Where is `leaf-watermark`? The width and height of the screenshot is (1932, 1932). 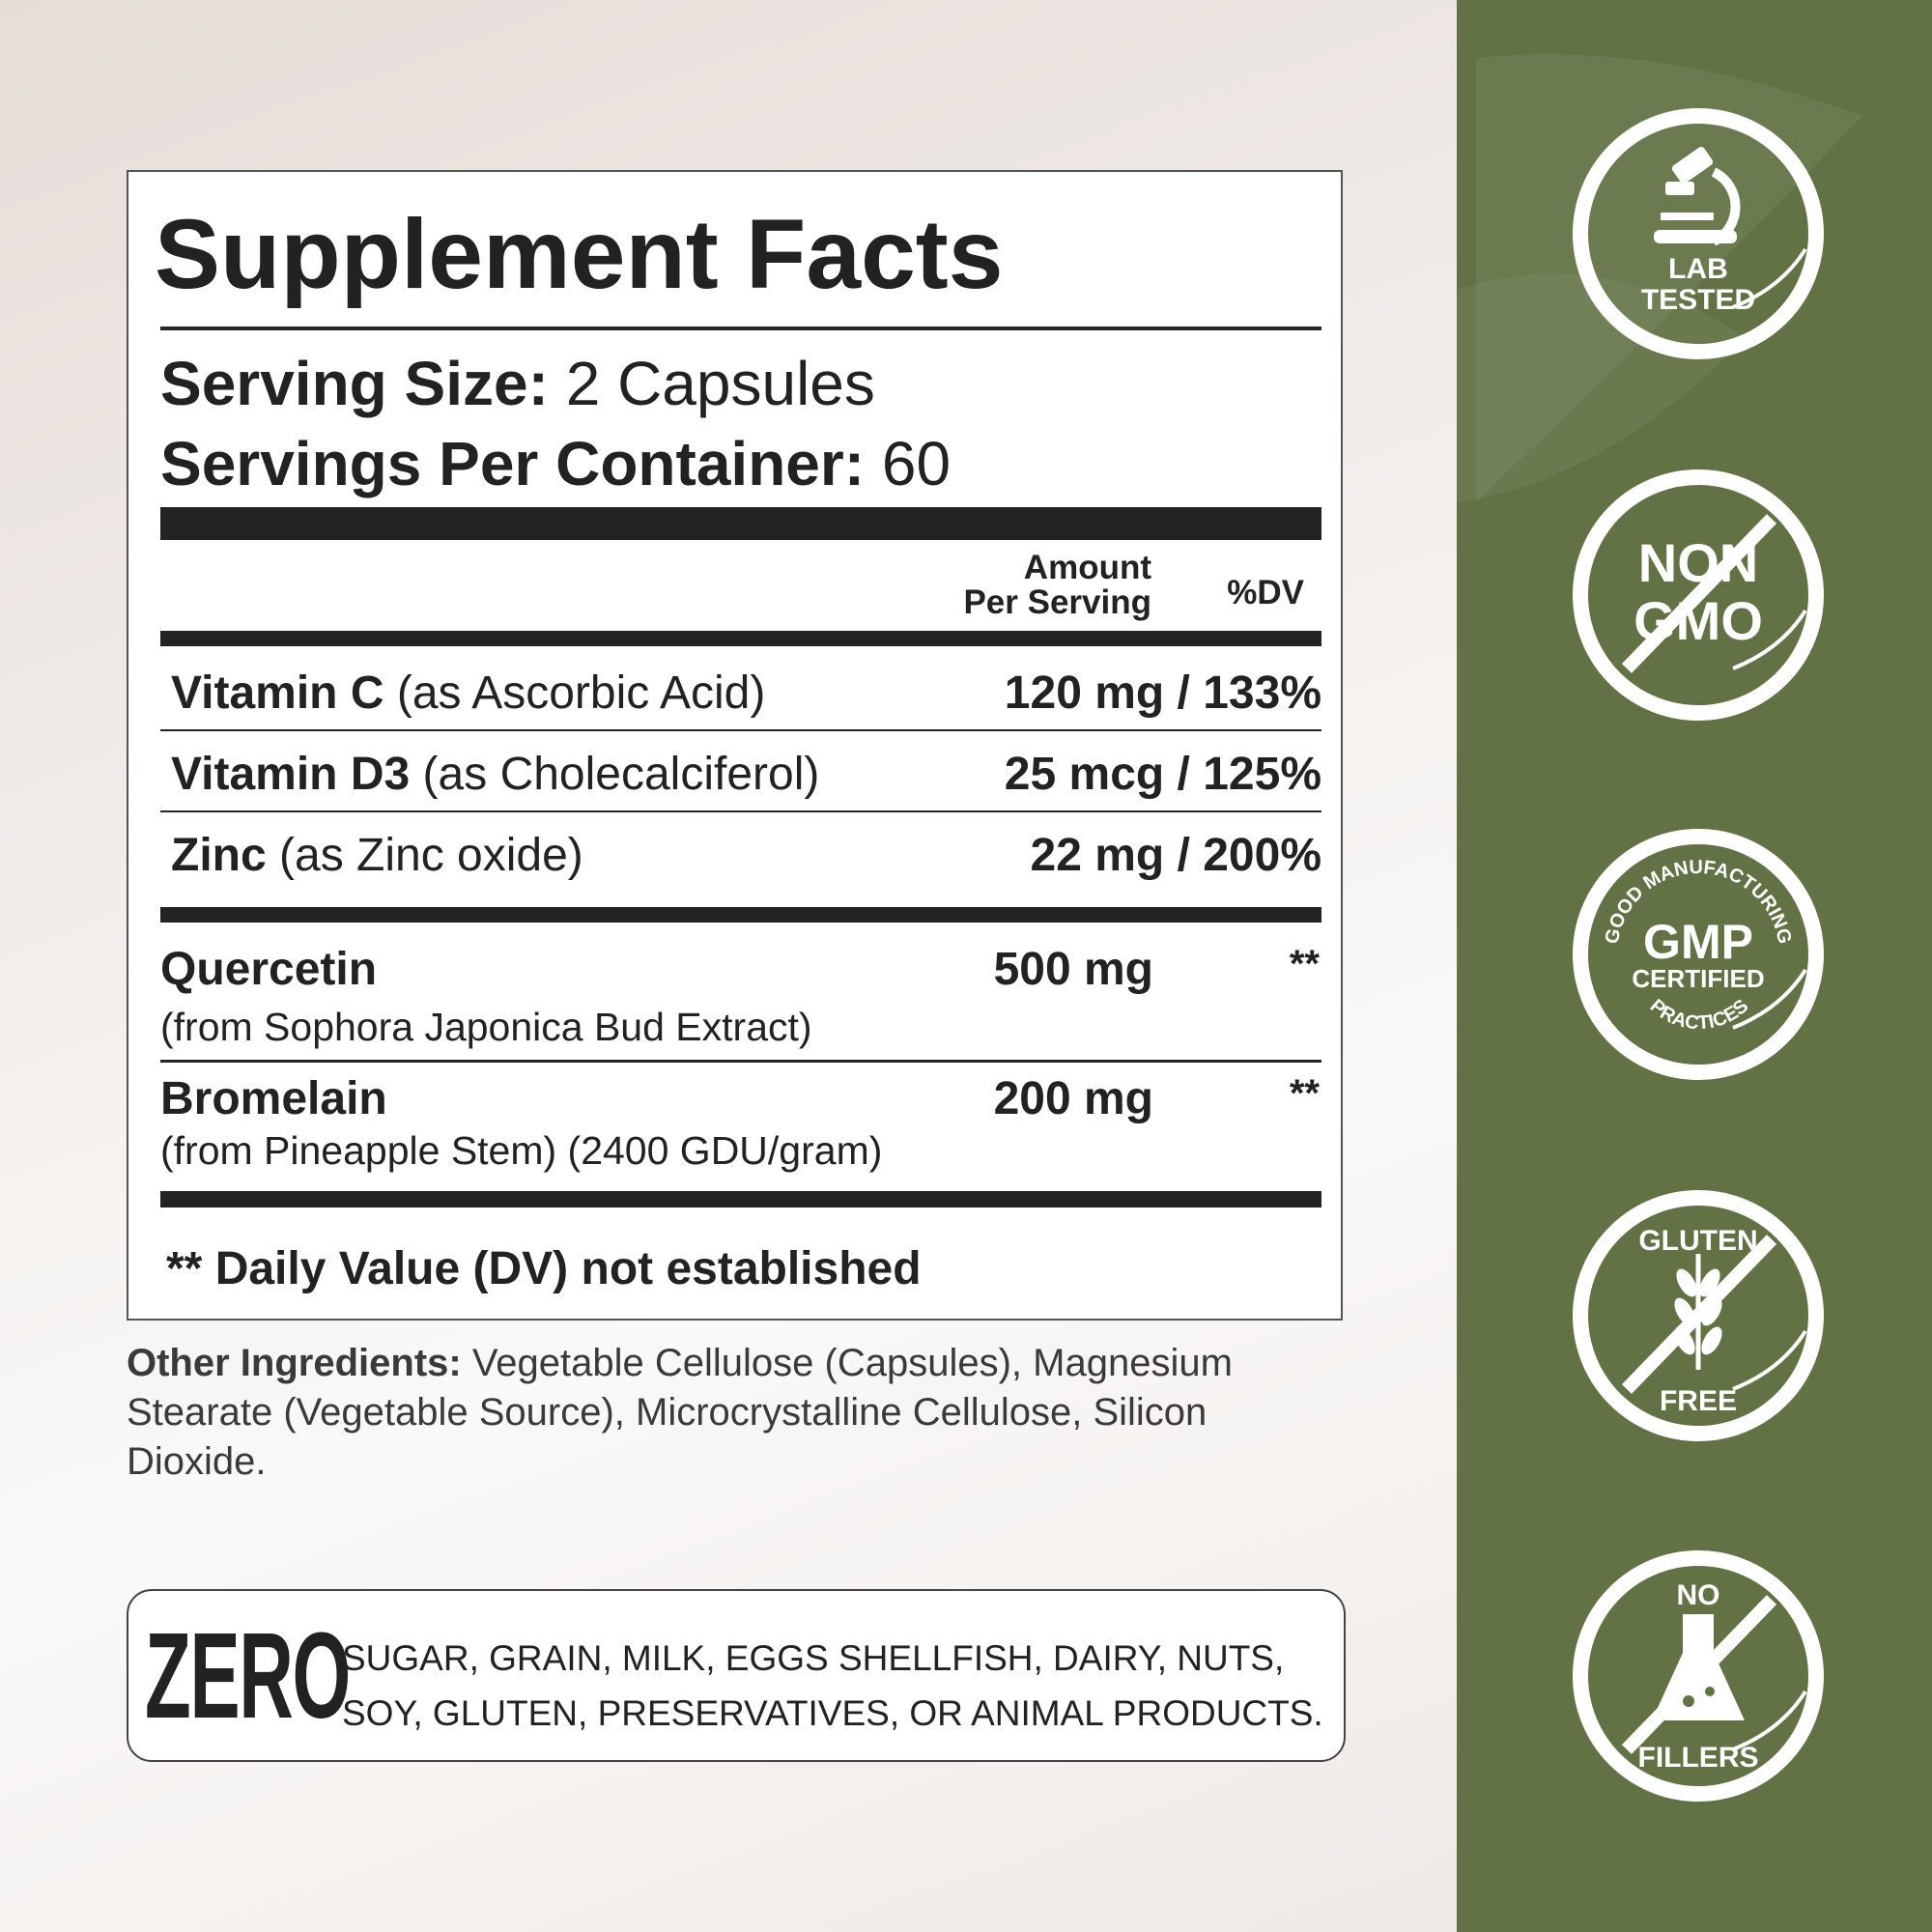
leaf-watermark is located at coordinates (1659, 278).